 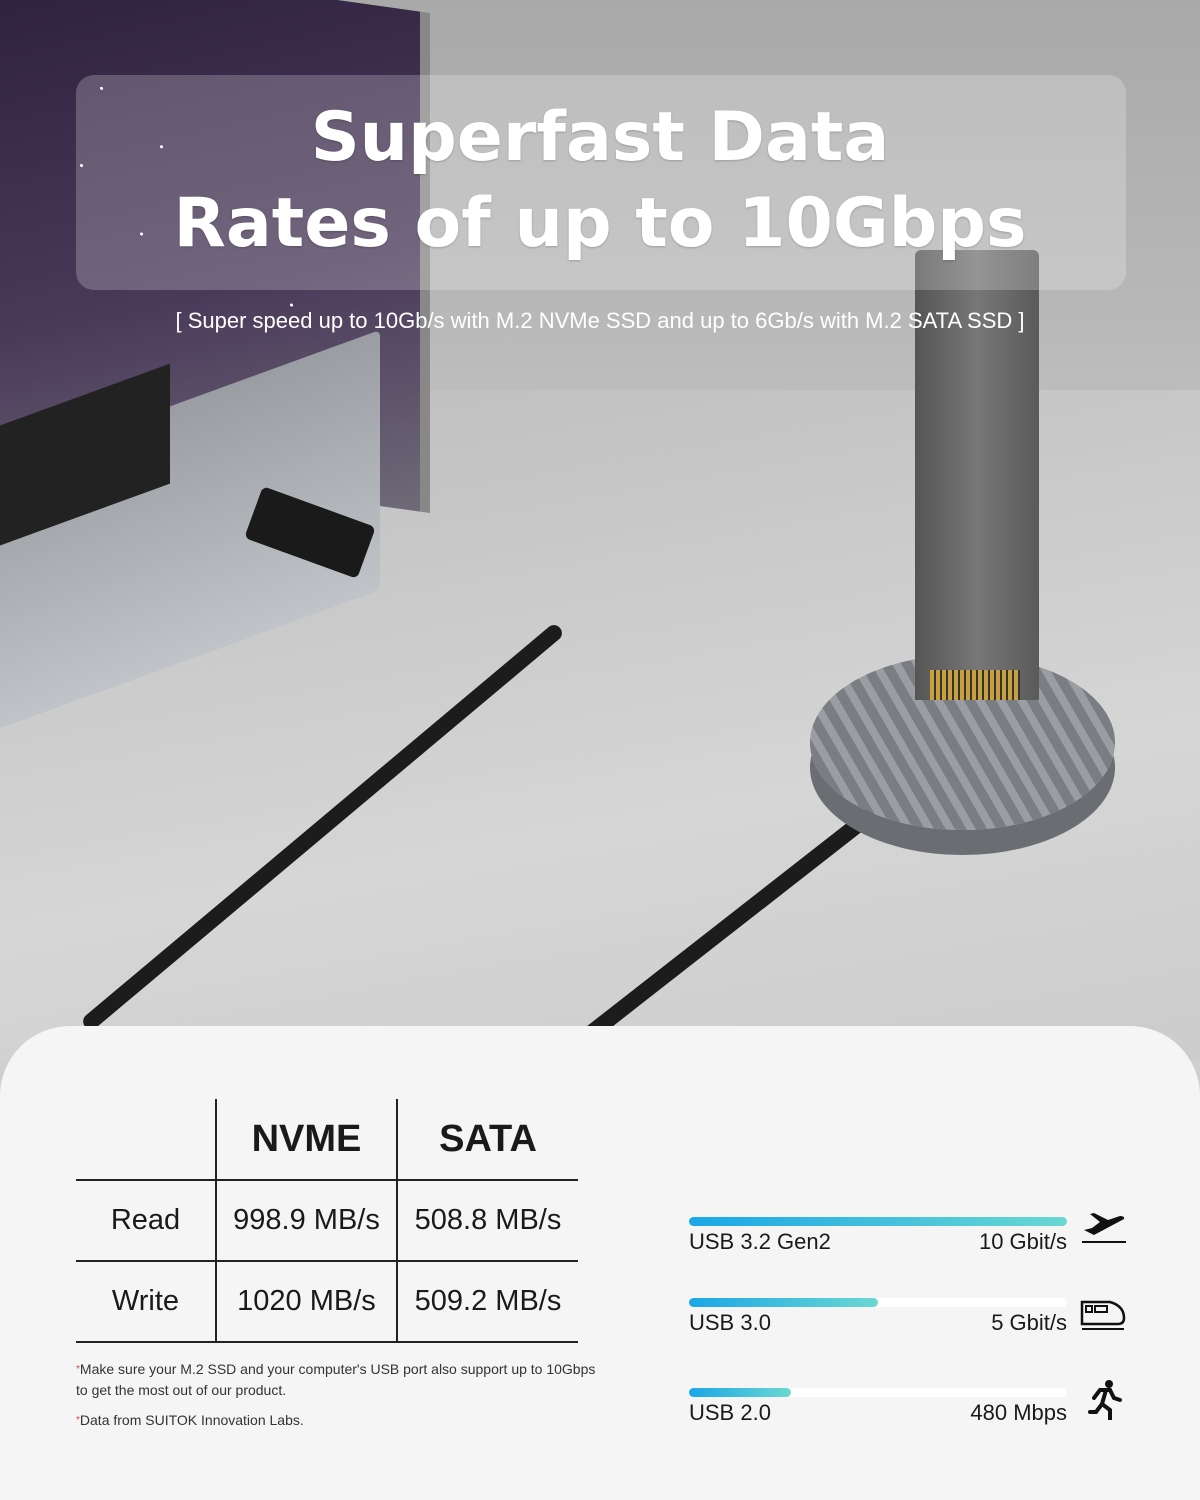 I want to click on cell-sata: 508.8 MB/s, so click(x=487, y=1220).